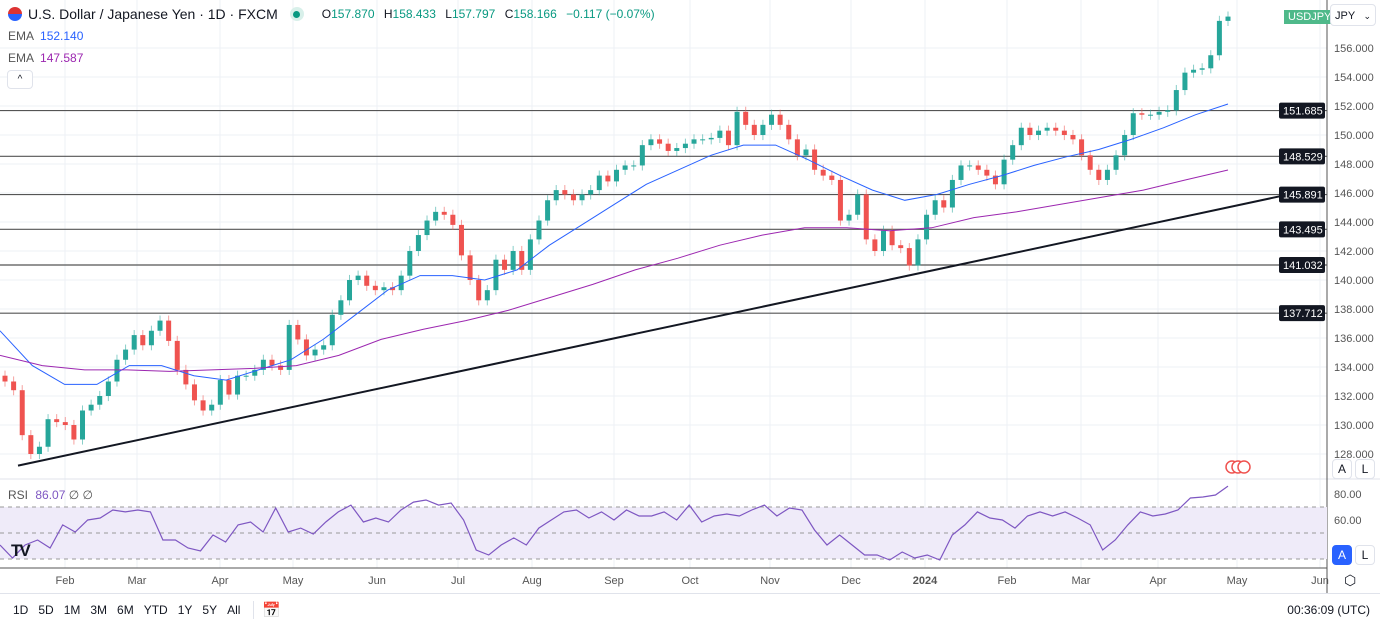 Image resolution: width=1380 pixels, height=625 pixels. What do you see at coordinates (1367, 16) in the screenshot?
I see `chevron-down-icon: ⌄` at bounding box center [1367, 16].